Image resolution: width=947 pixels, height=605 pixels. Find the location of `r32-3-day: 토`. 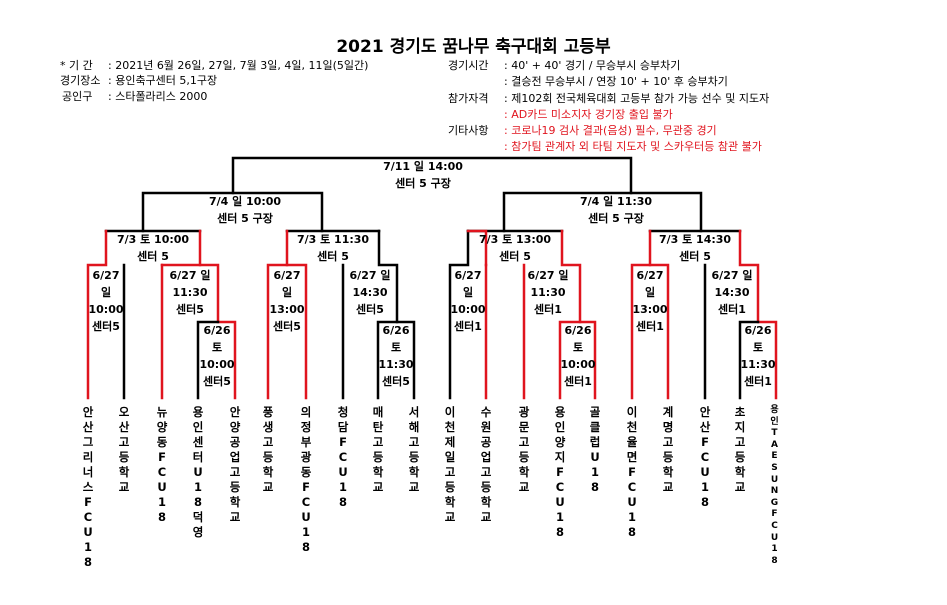

r32-3-day: 토 is located at coordinates (578, 347).